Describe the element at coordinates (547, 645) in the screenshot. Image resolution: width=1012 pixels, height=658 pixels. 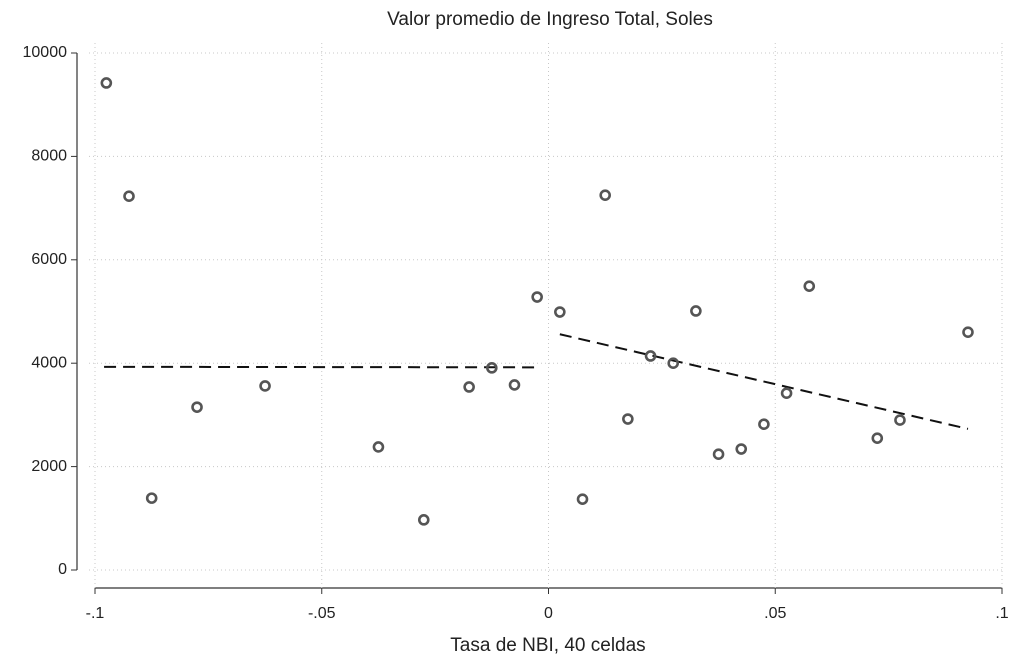
I see `x-axis-title: Tasa de NBI, 40 celdas` at that location.